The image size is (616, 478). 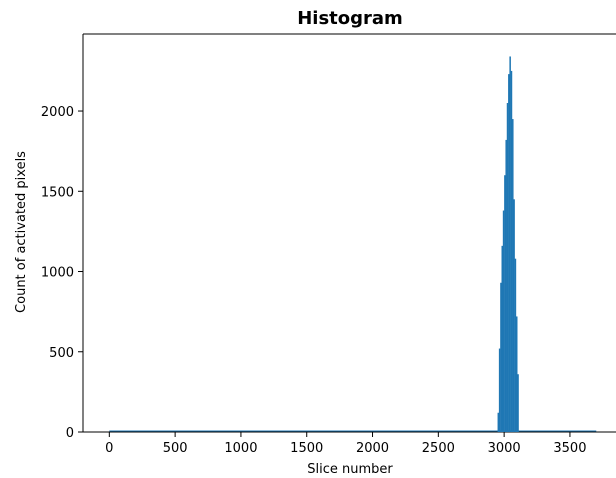 What do you see at coordinates (438, 448) in the screenshot?
I see `x-tick-label: 2500` at bounding box center [438, 448].